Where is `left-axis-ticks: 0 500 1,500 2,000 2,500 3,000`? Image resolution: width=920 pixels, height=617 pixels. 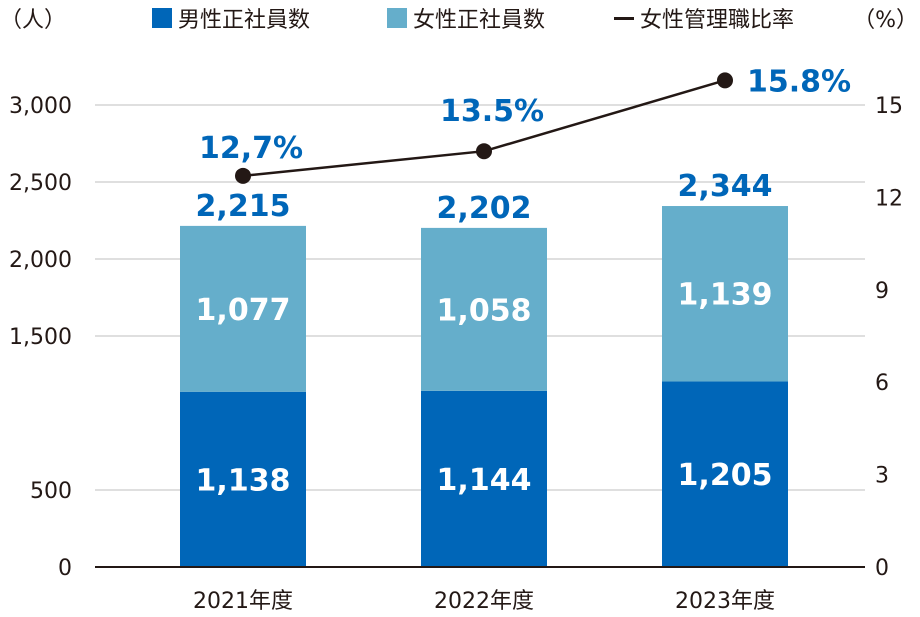
left-axis-ticks: 0 500 1,500 2,000 2,500 3,000 is located at coordinates (40, 337).